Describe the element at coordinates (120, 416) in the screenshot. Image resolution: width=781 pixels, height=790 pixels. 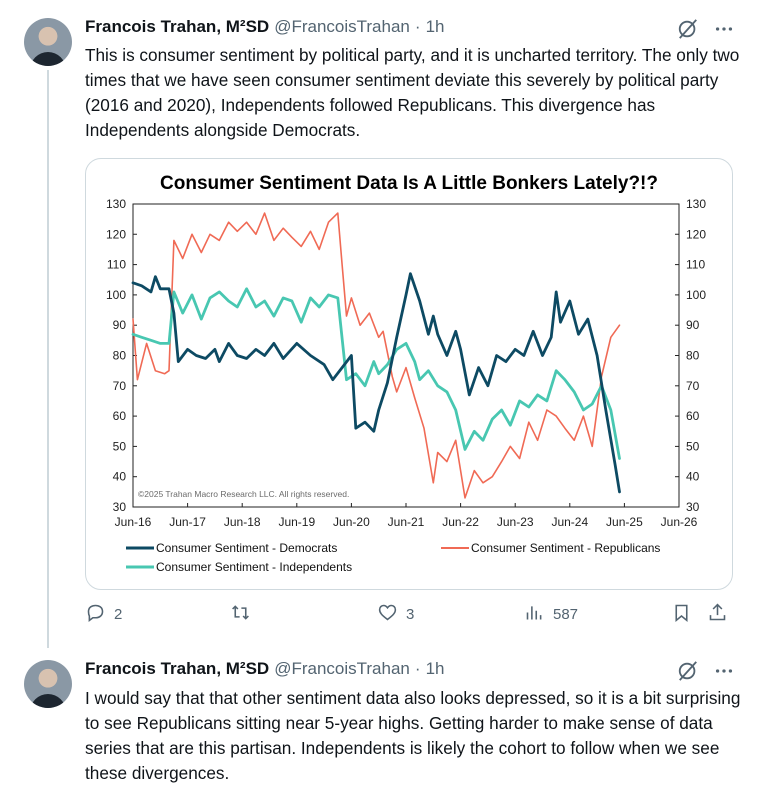
I see `y-tick-label: 60` at that location.